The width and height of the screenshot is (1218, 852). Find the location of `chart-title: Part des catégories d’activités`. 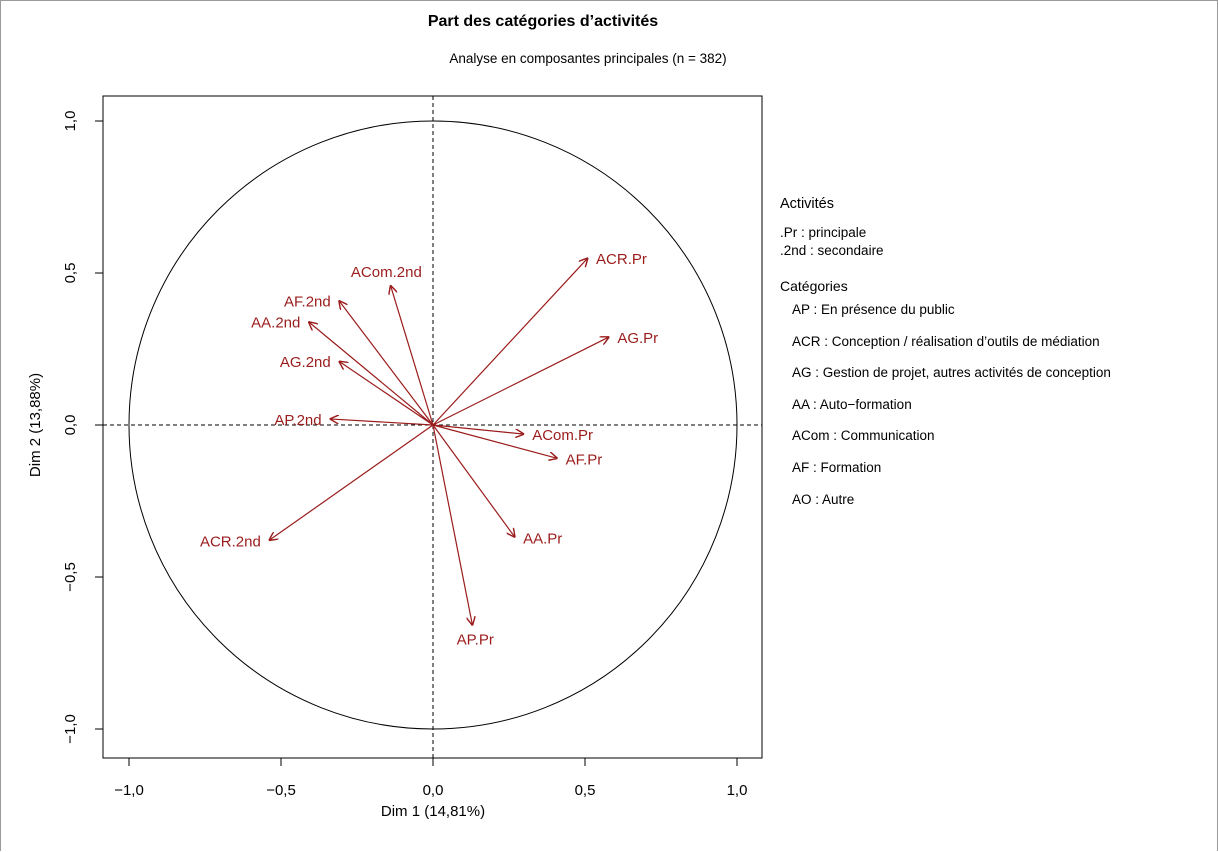

chart-title: Part des catégories d’activités is located at coordinates (543, 21).